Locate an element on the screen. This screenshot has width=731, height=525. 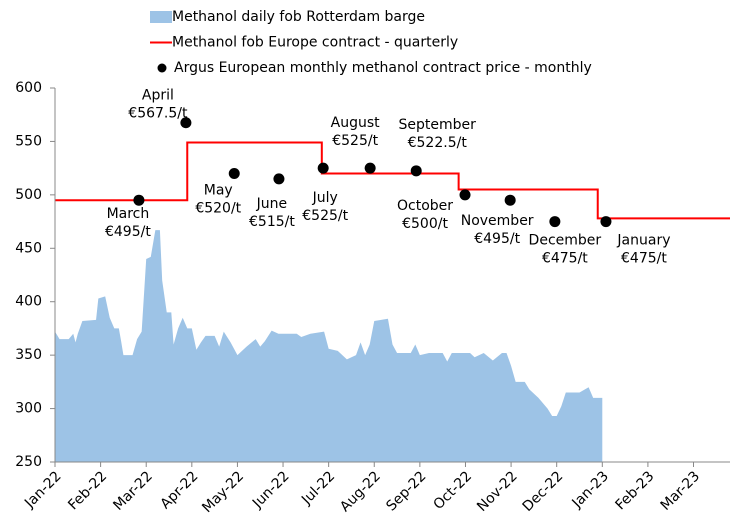
x-tick-label: Mar-22 is located at coordinates (133, 491).